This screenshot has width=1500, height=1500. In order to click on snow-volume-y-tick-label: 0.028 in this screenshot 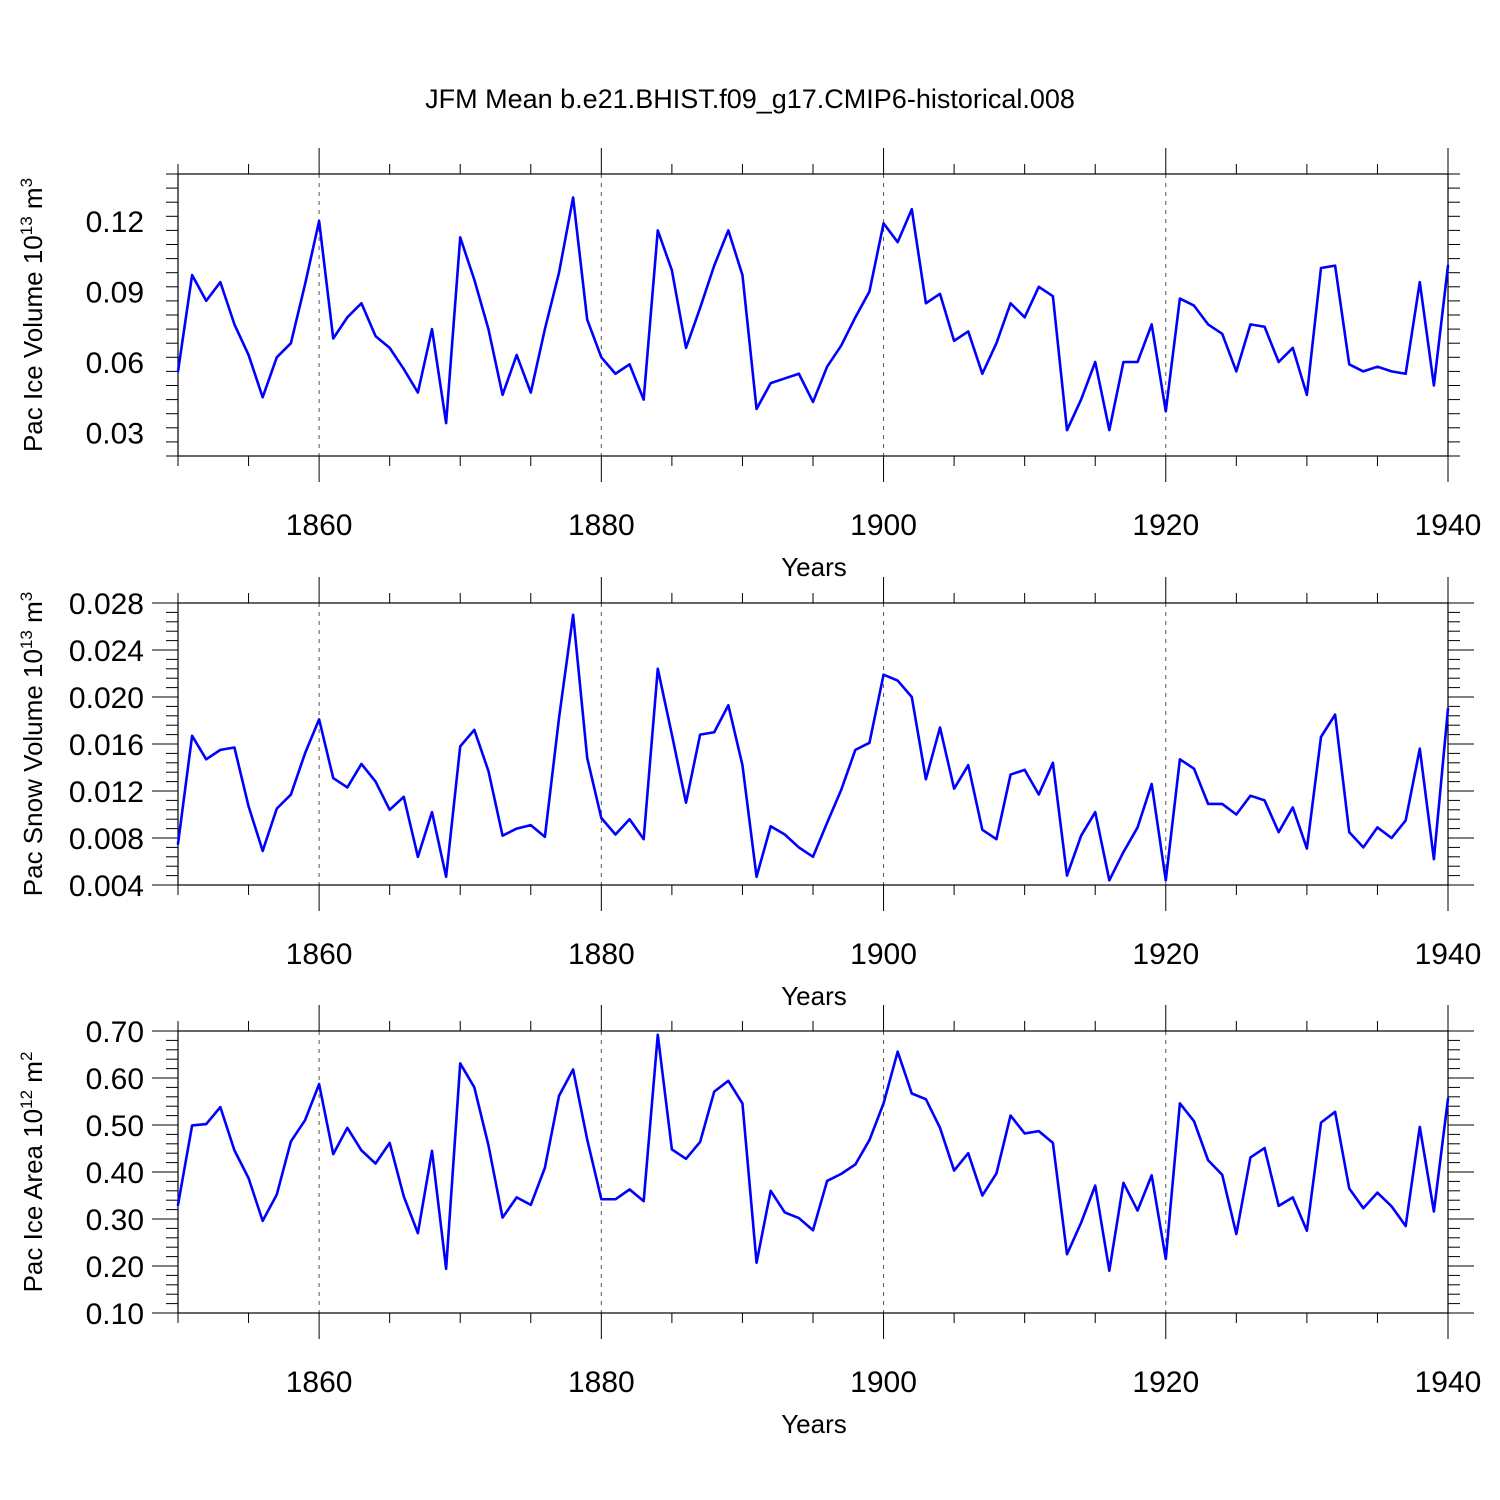, I will do `click(106, 604)`.